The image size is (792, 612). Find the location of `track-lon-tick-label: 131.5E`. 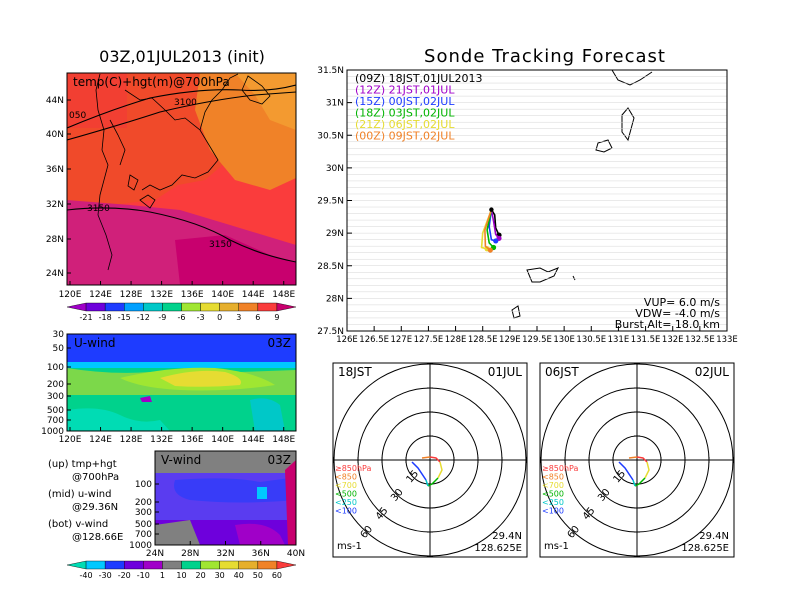

track-lon-tick-label: 131.5E is located at coordinates (646, 340).